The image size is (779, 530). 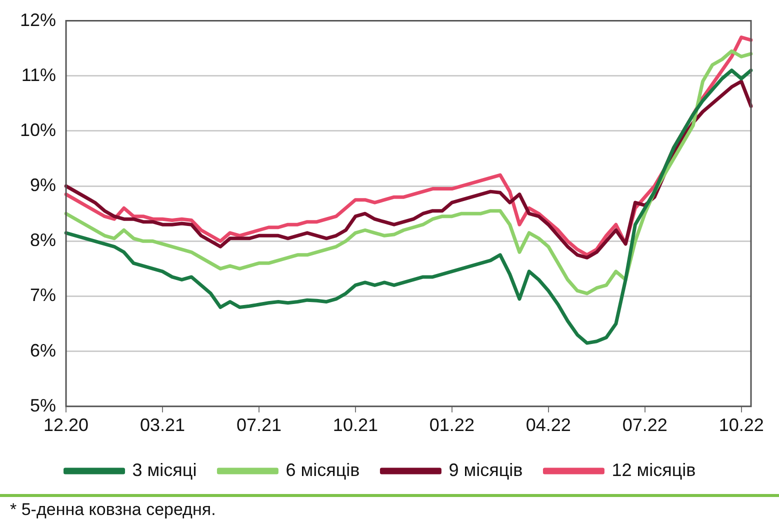 What do you see at coordinates (355, 425) in the screenshot?
I see `x-tick-label: 10.21` at bounding box center [355, 425].